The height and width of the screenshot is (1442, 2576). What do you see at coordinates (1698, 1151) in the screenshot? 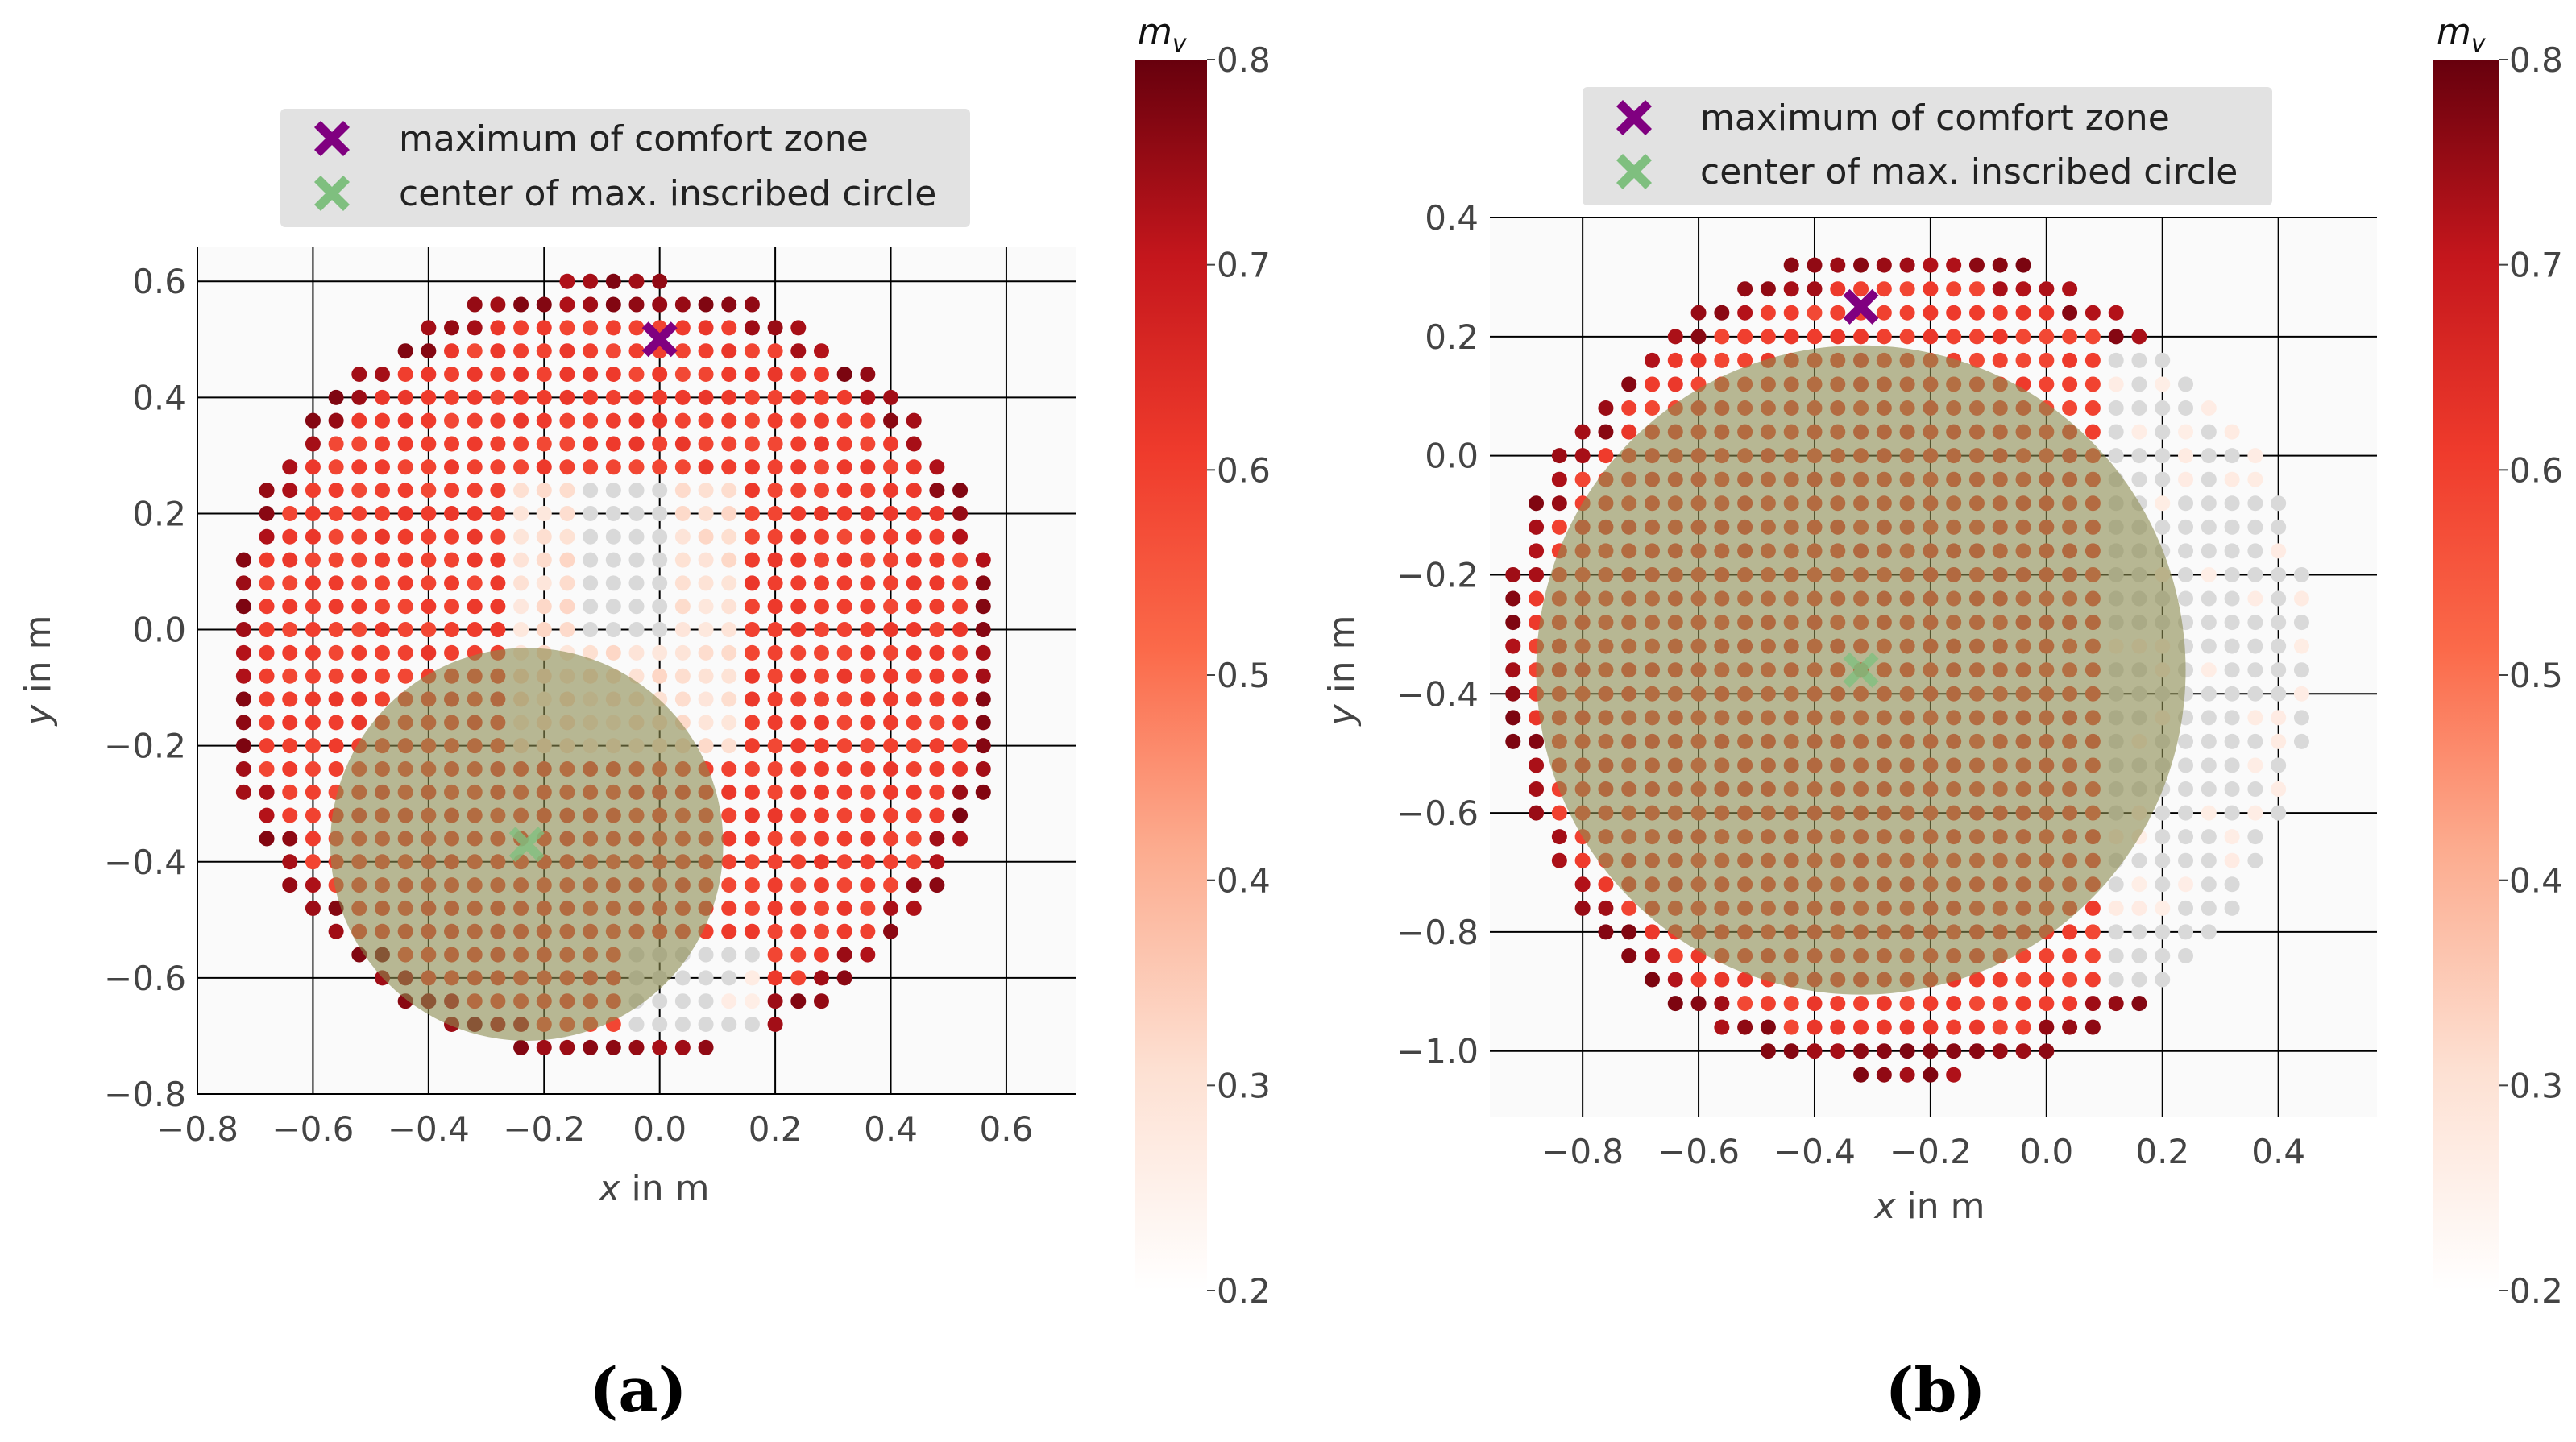
I see `x-tick-label: −0.6` at bounding box center [1698, 1151].